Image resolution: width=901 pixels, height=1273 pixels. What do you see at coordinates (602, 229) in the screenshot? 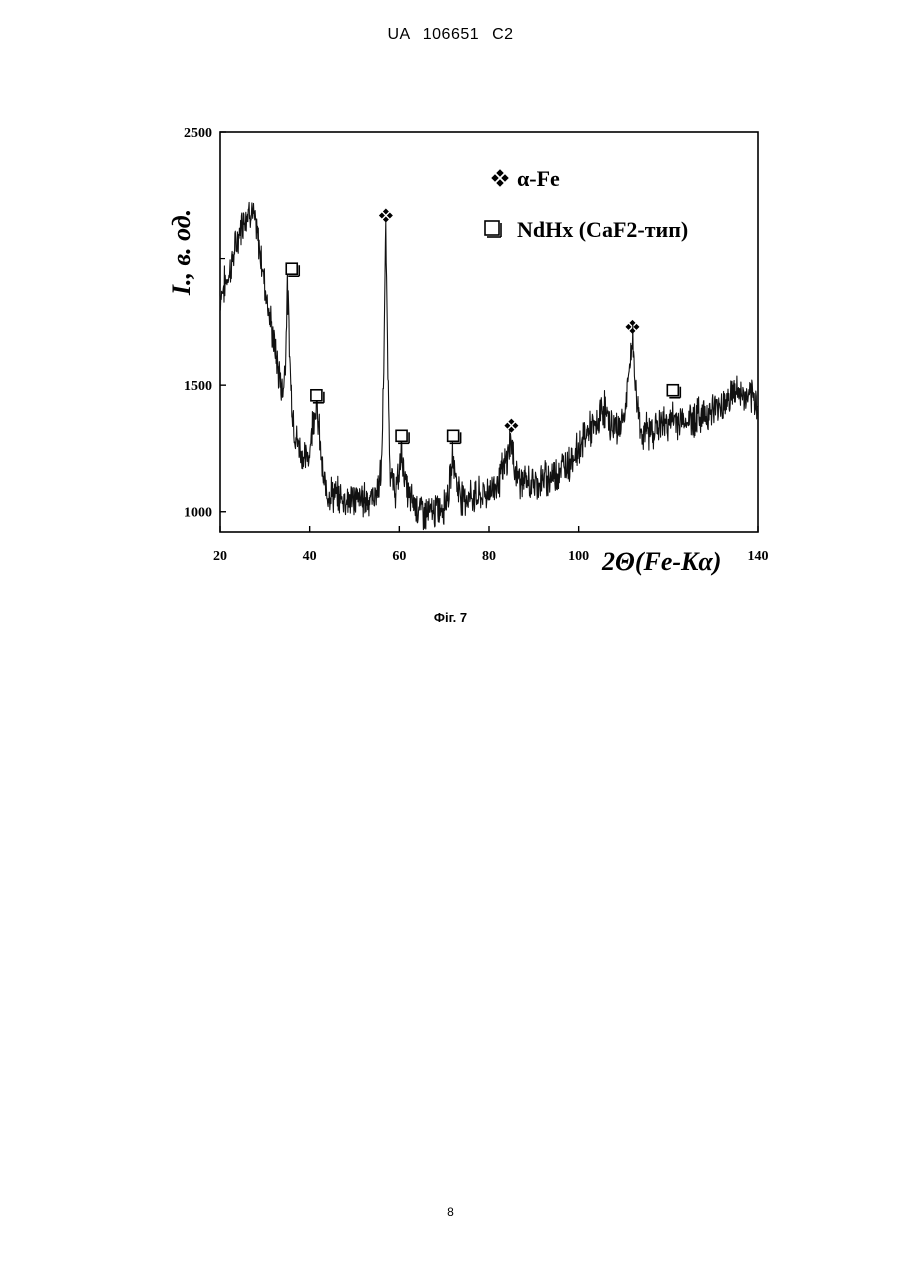
I see `legend-nd-hydride-label: NdHx (CaF2-тип)` at bounding box center [602, 229].